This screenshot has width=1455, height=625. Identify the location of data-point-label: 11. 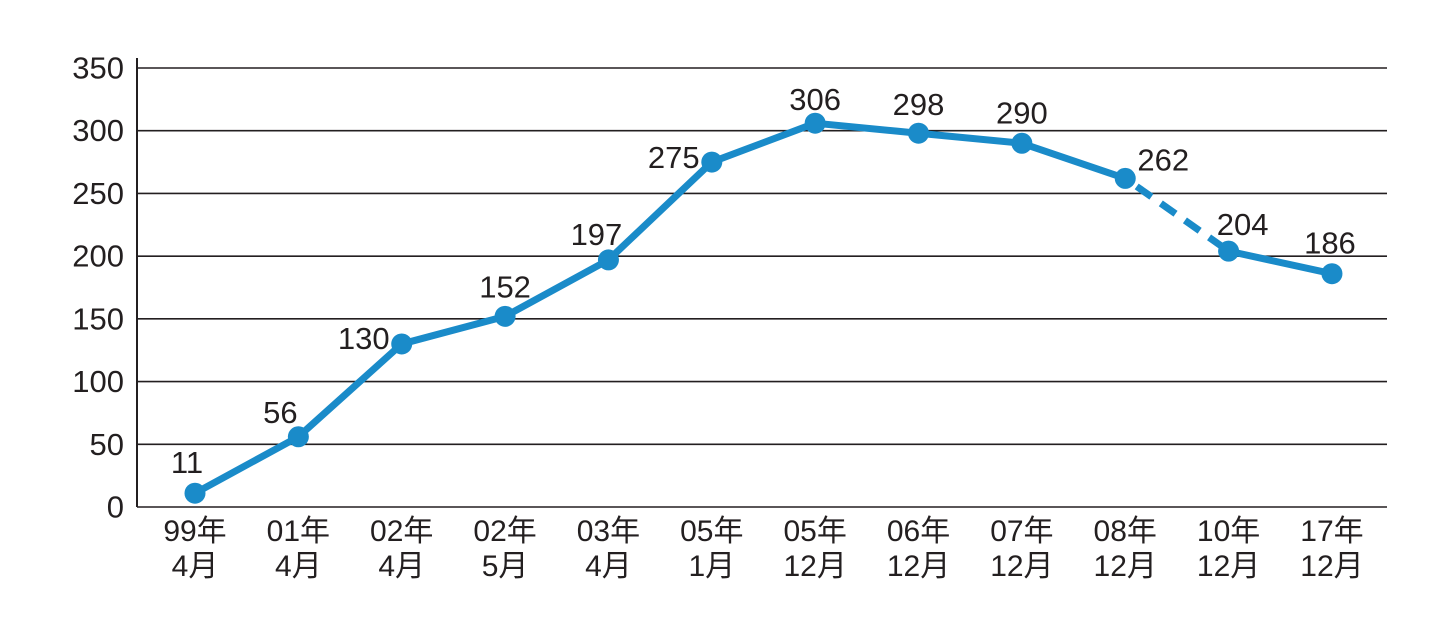
(187, 462).